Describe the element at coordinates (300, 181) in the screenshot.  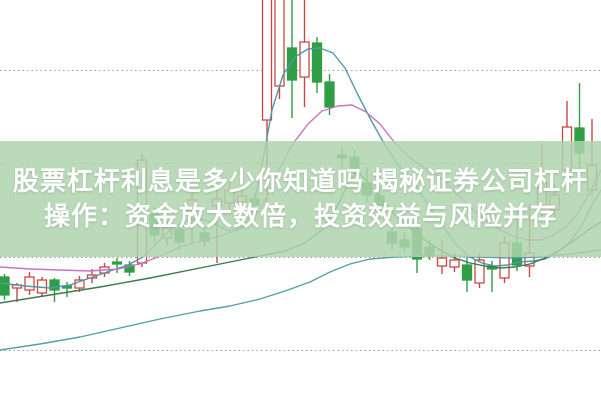
I see `headline-line-1: 股票杠杆利息是多少你知道吗 揭秘证券公司杠杆` at that location.